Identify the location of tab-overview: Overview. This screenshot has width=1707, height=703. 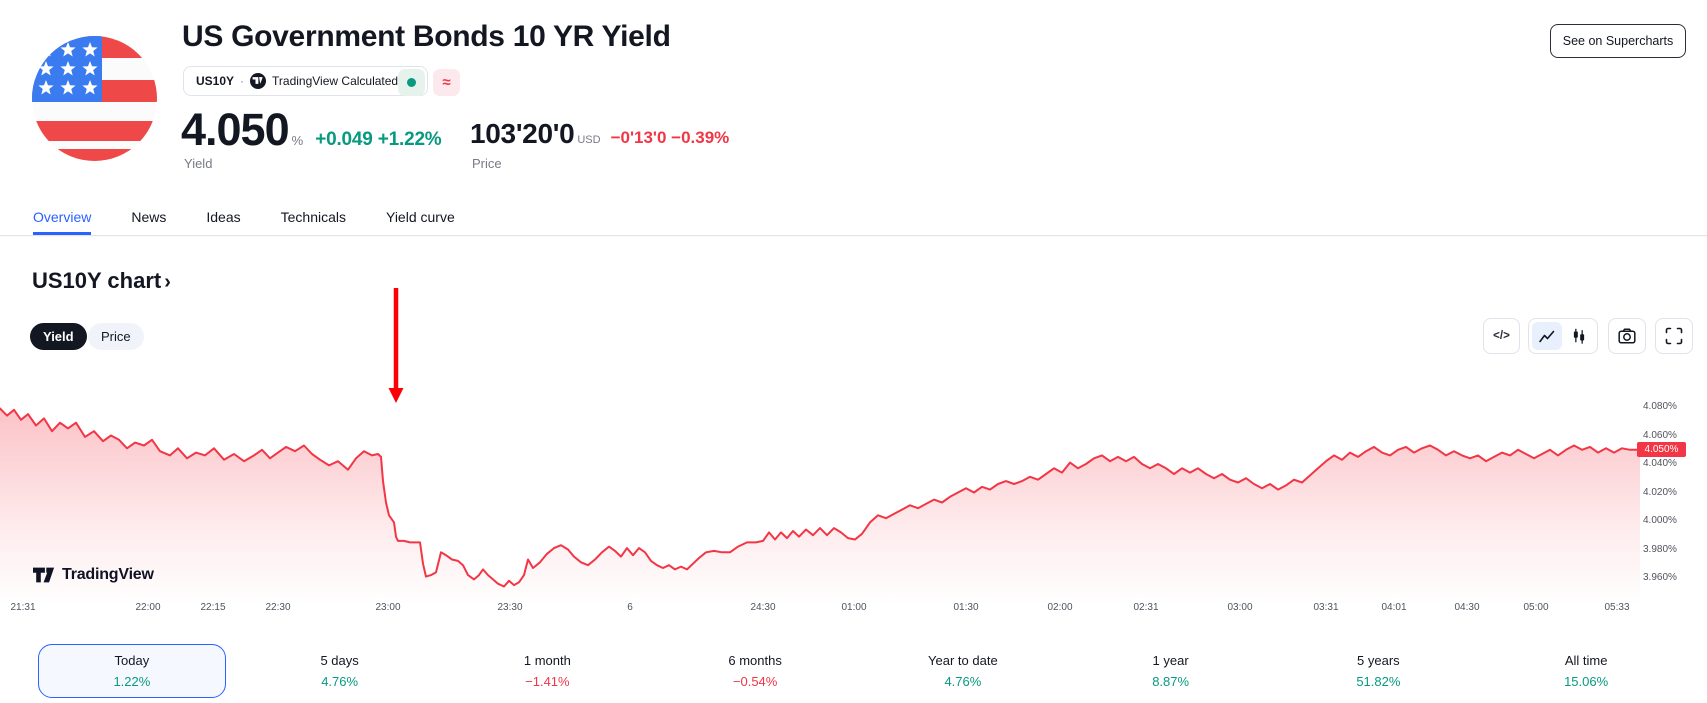
(62, 216).